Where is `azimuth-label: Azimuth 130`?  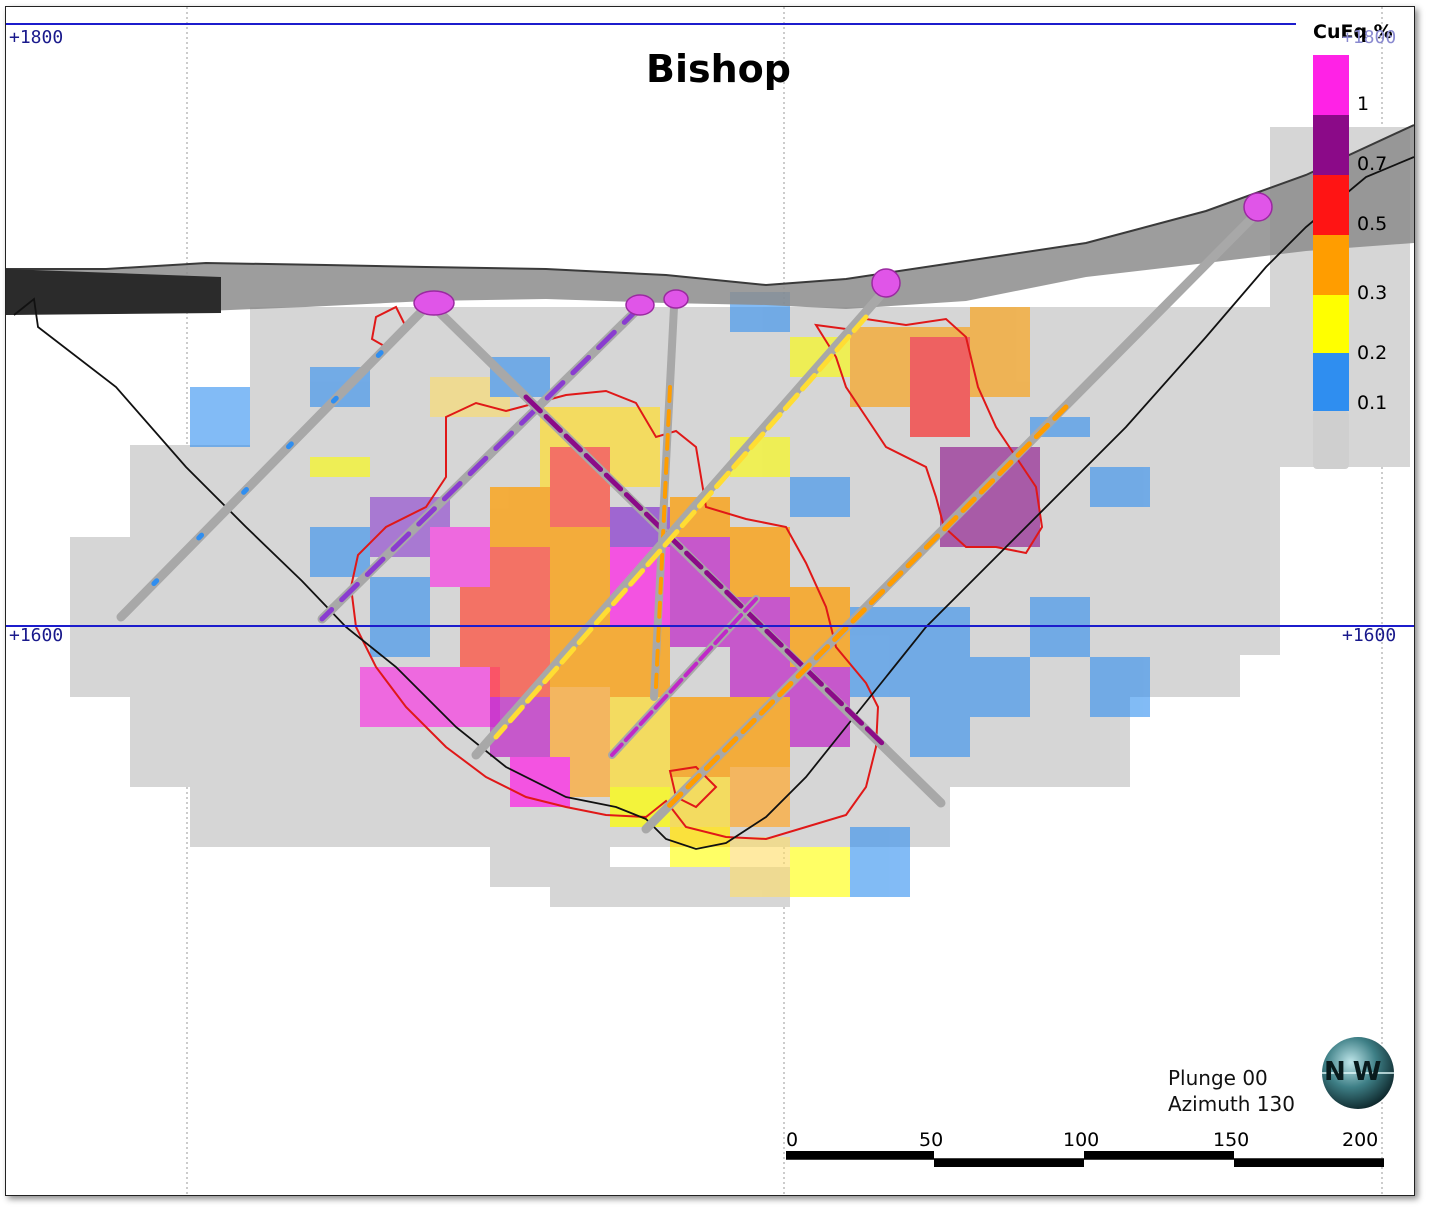
azimuth-label: Azimuth 130 is located at coordinates (1231, 1104).